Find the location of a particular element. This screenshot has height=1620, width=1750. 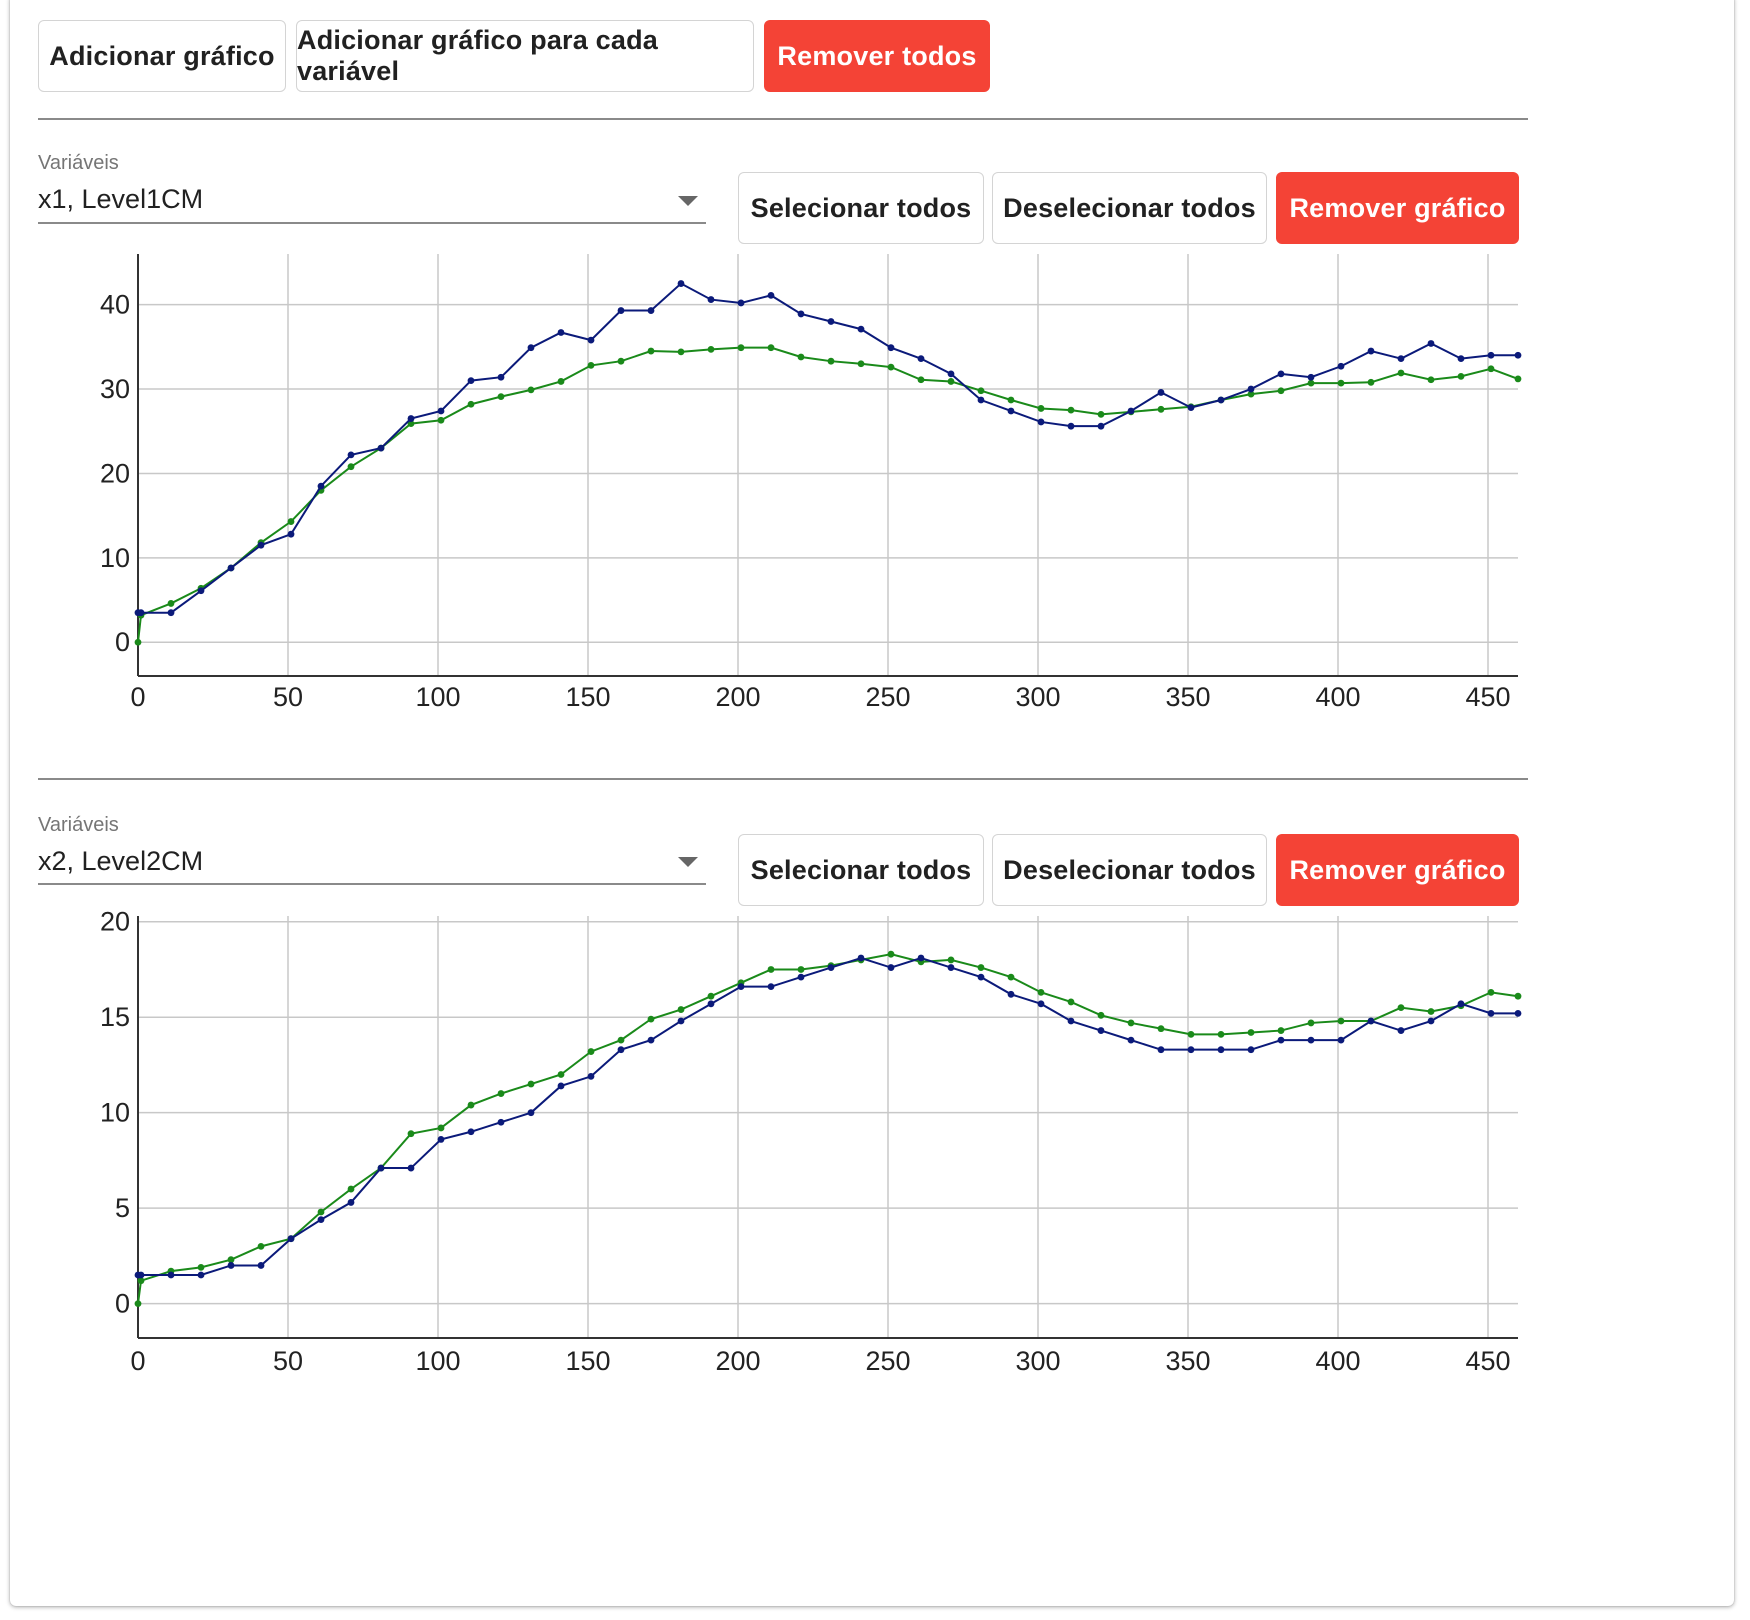

y-tick-label: 10 is located at coordinates (115, 558).